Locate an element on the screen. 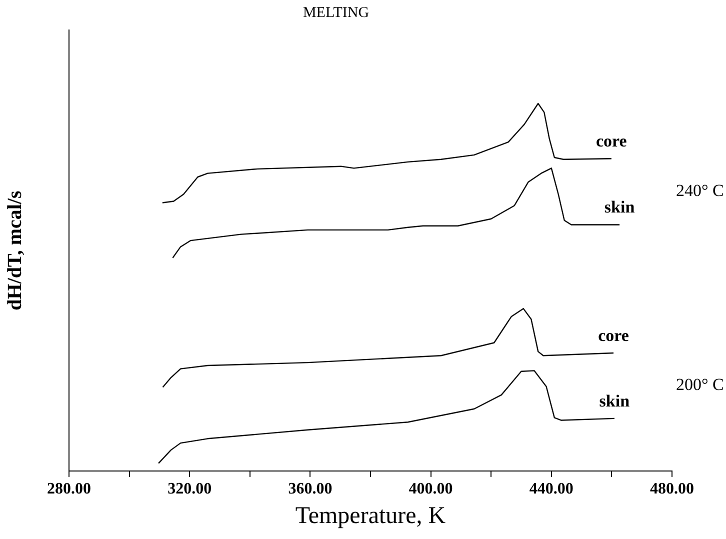 This screenshot has height=539, width=726. x-tick-label: 400.00 is located at coordinates (430, 489).